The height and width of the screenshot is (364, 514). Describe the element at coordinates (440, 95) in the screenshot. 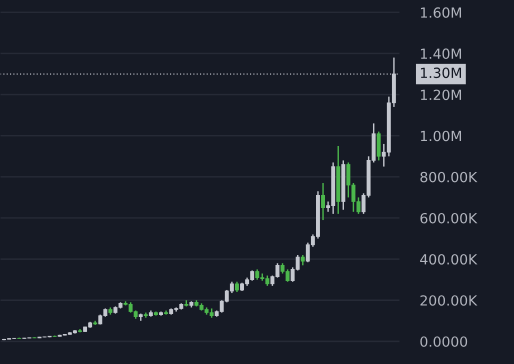

I see `y-tick-label: 1.20M` at that location.